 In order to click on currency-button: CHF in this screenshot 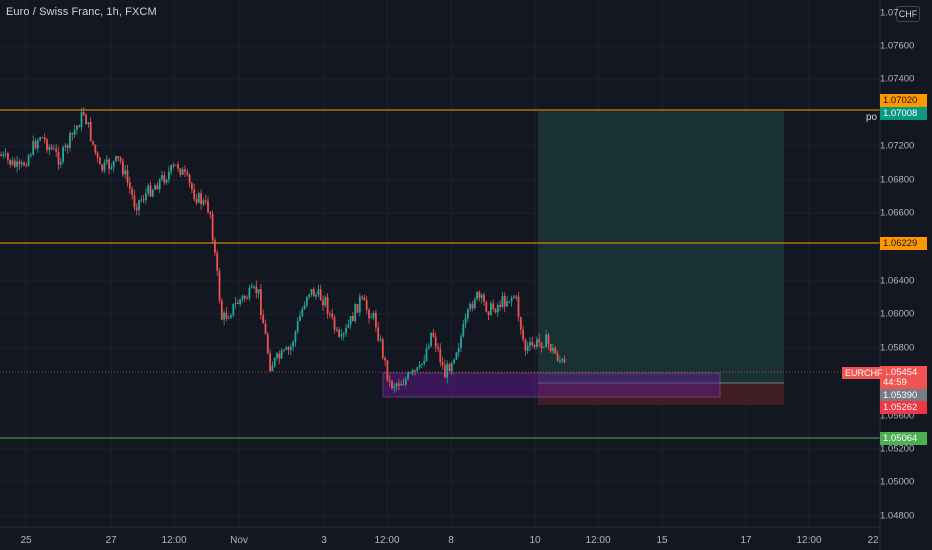, I will do `click(908, 14)`.